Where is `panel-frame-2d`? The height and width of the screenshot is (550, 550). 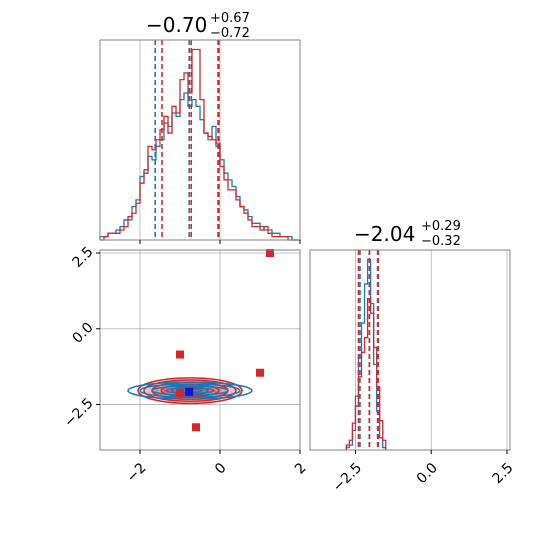
panel-frame-2d is located at coordinates (200, 350).